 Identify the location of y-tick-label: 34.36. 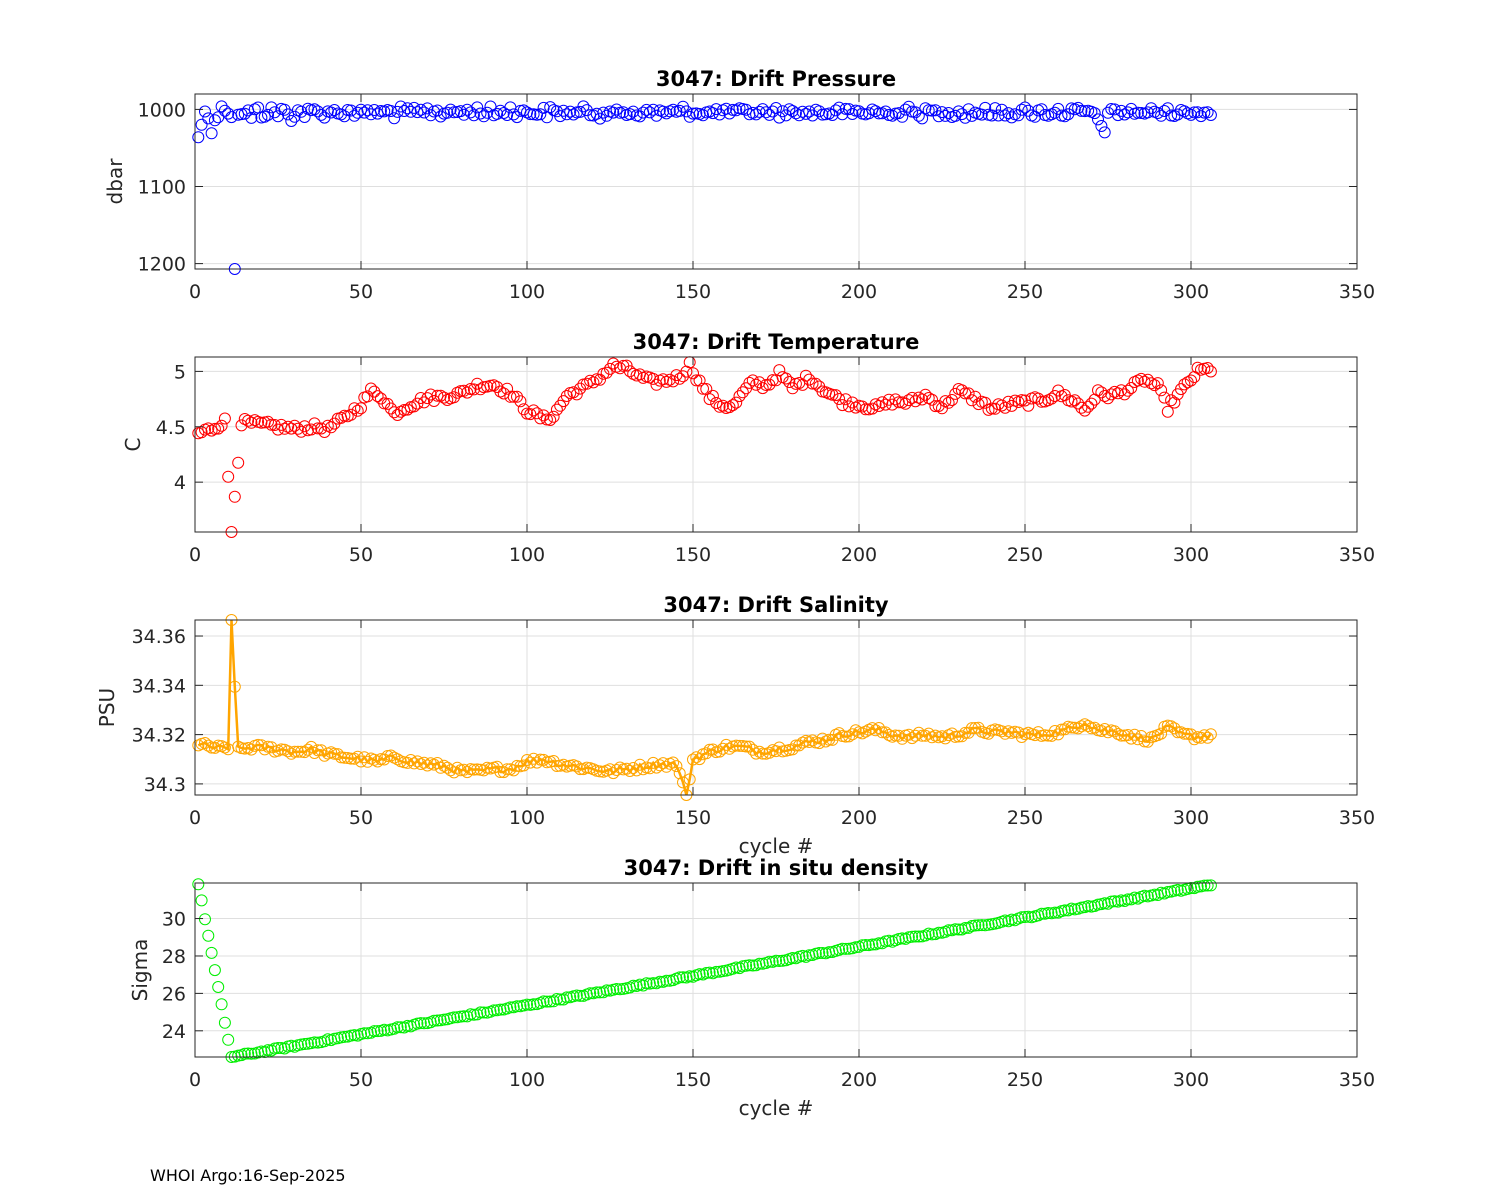
(159, 637).